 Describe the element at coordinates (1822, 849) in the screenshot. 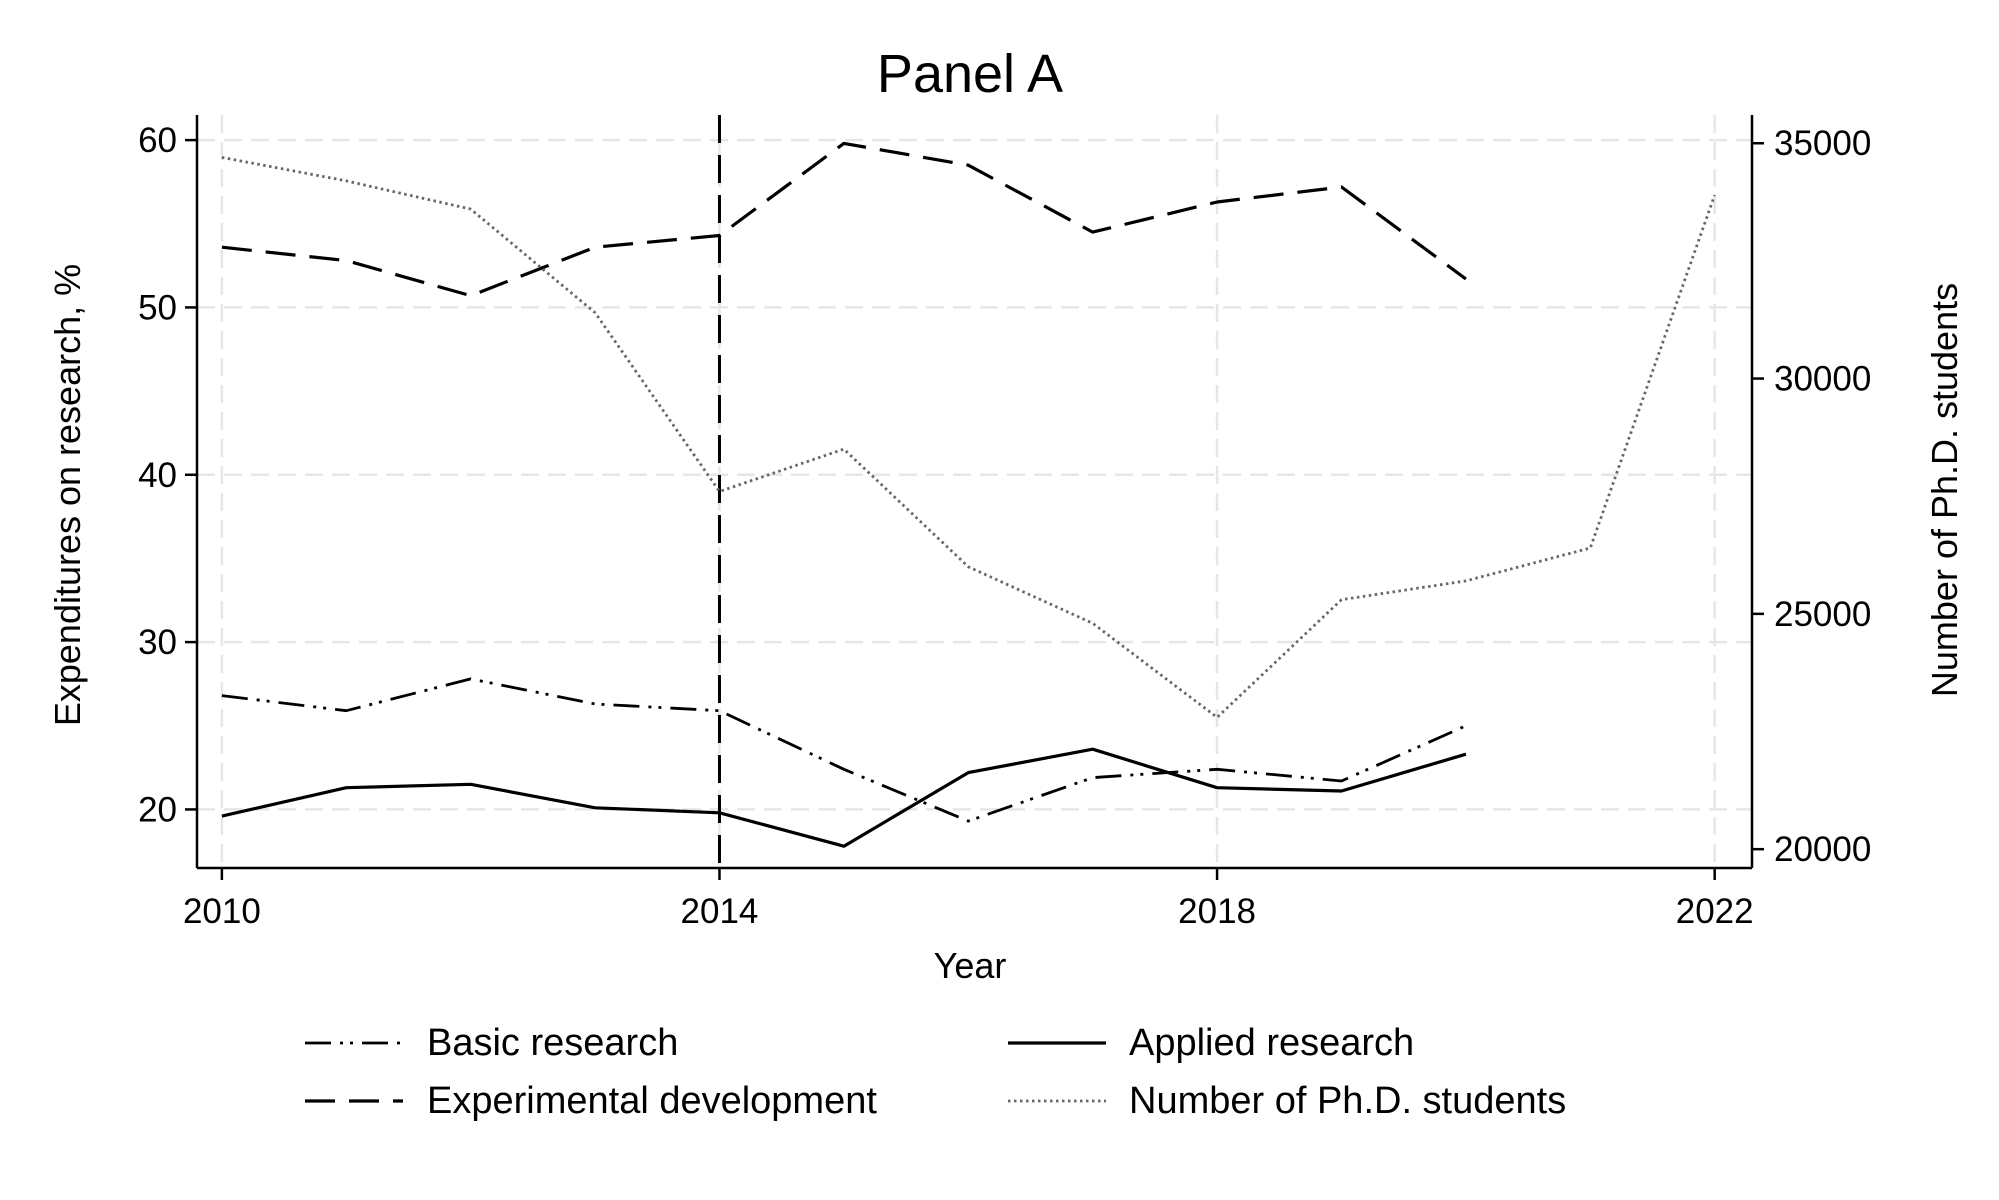

I see `y2-tick-label: 20000` at that location.